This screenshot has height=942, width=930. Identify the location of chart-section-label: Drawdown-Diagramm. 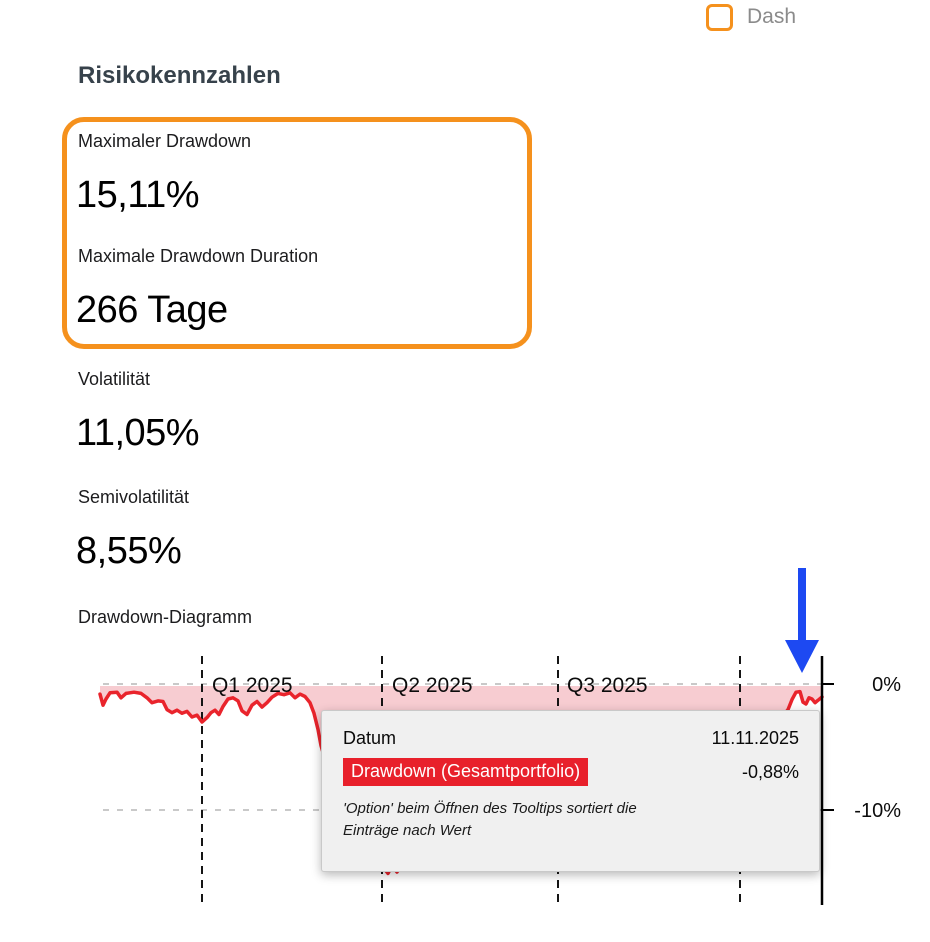
(165, 617).